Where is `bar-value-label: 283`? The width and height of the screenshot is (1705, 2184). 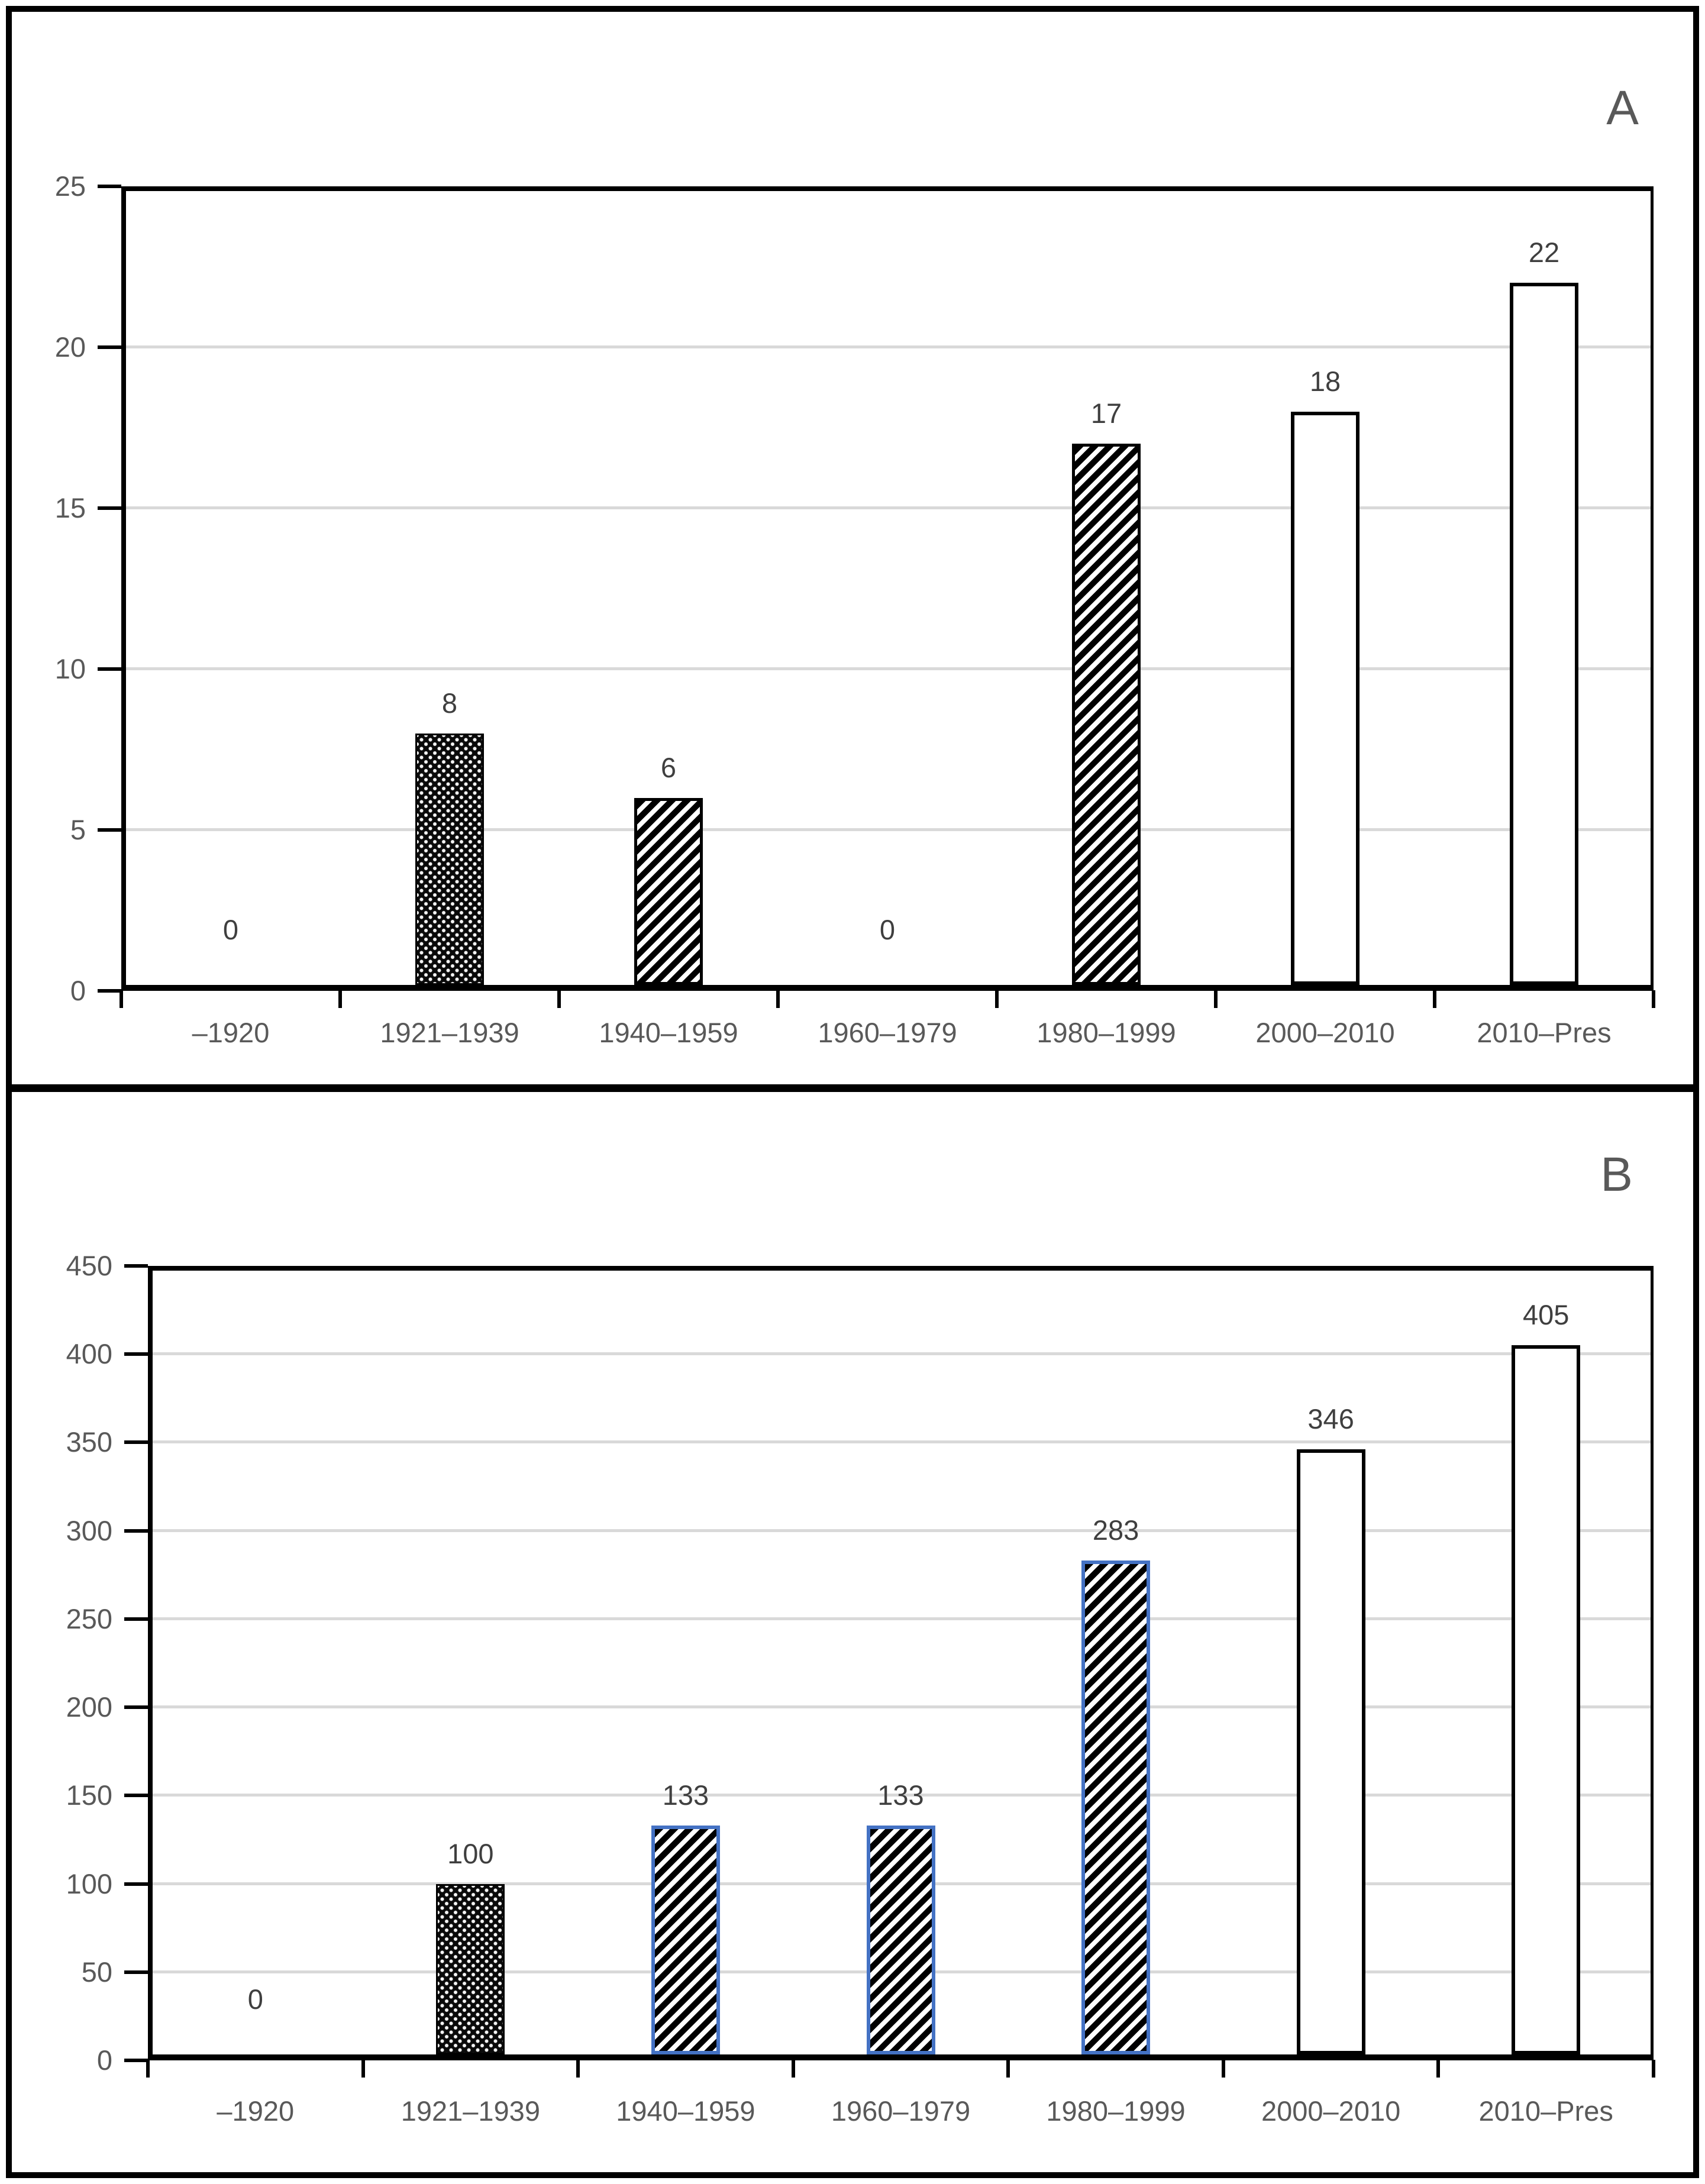 bar-value-label: 283 is located at coordinates (1116, 1530).